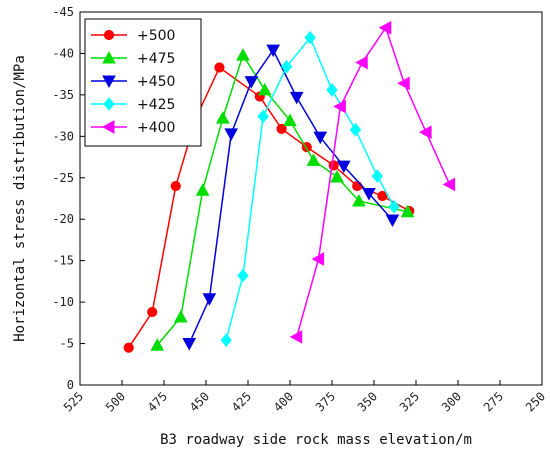 The image size is (550, 450). I want to click on y-tick-label: -20, so click(63, 219).